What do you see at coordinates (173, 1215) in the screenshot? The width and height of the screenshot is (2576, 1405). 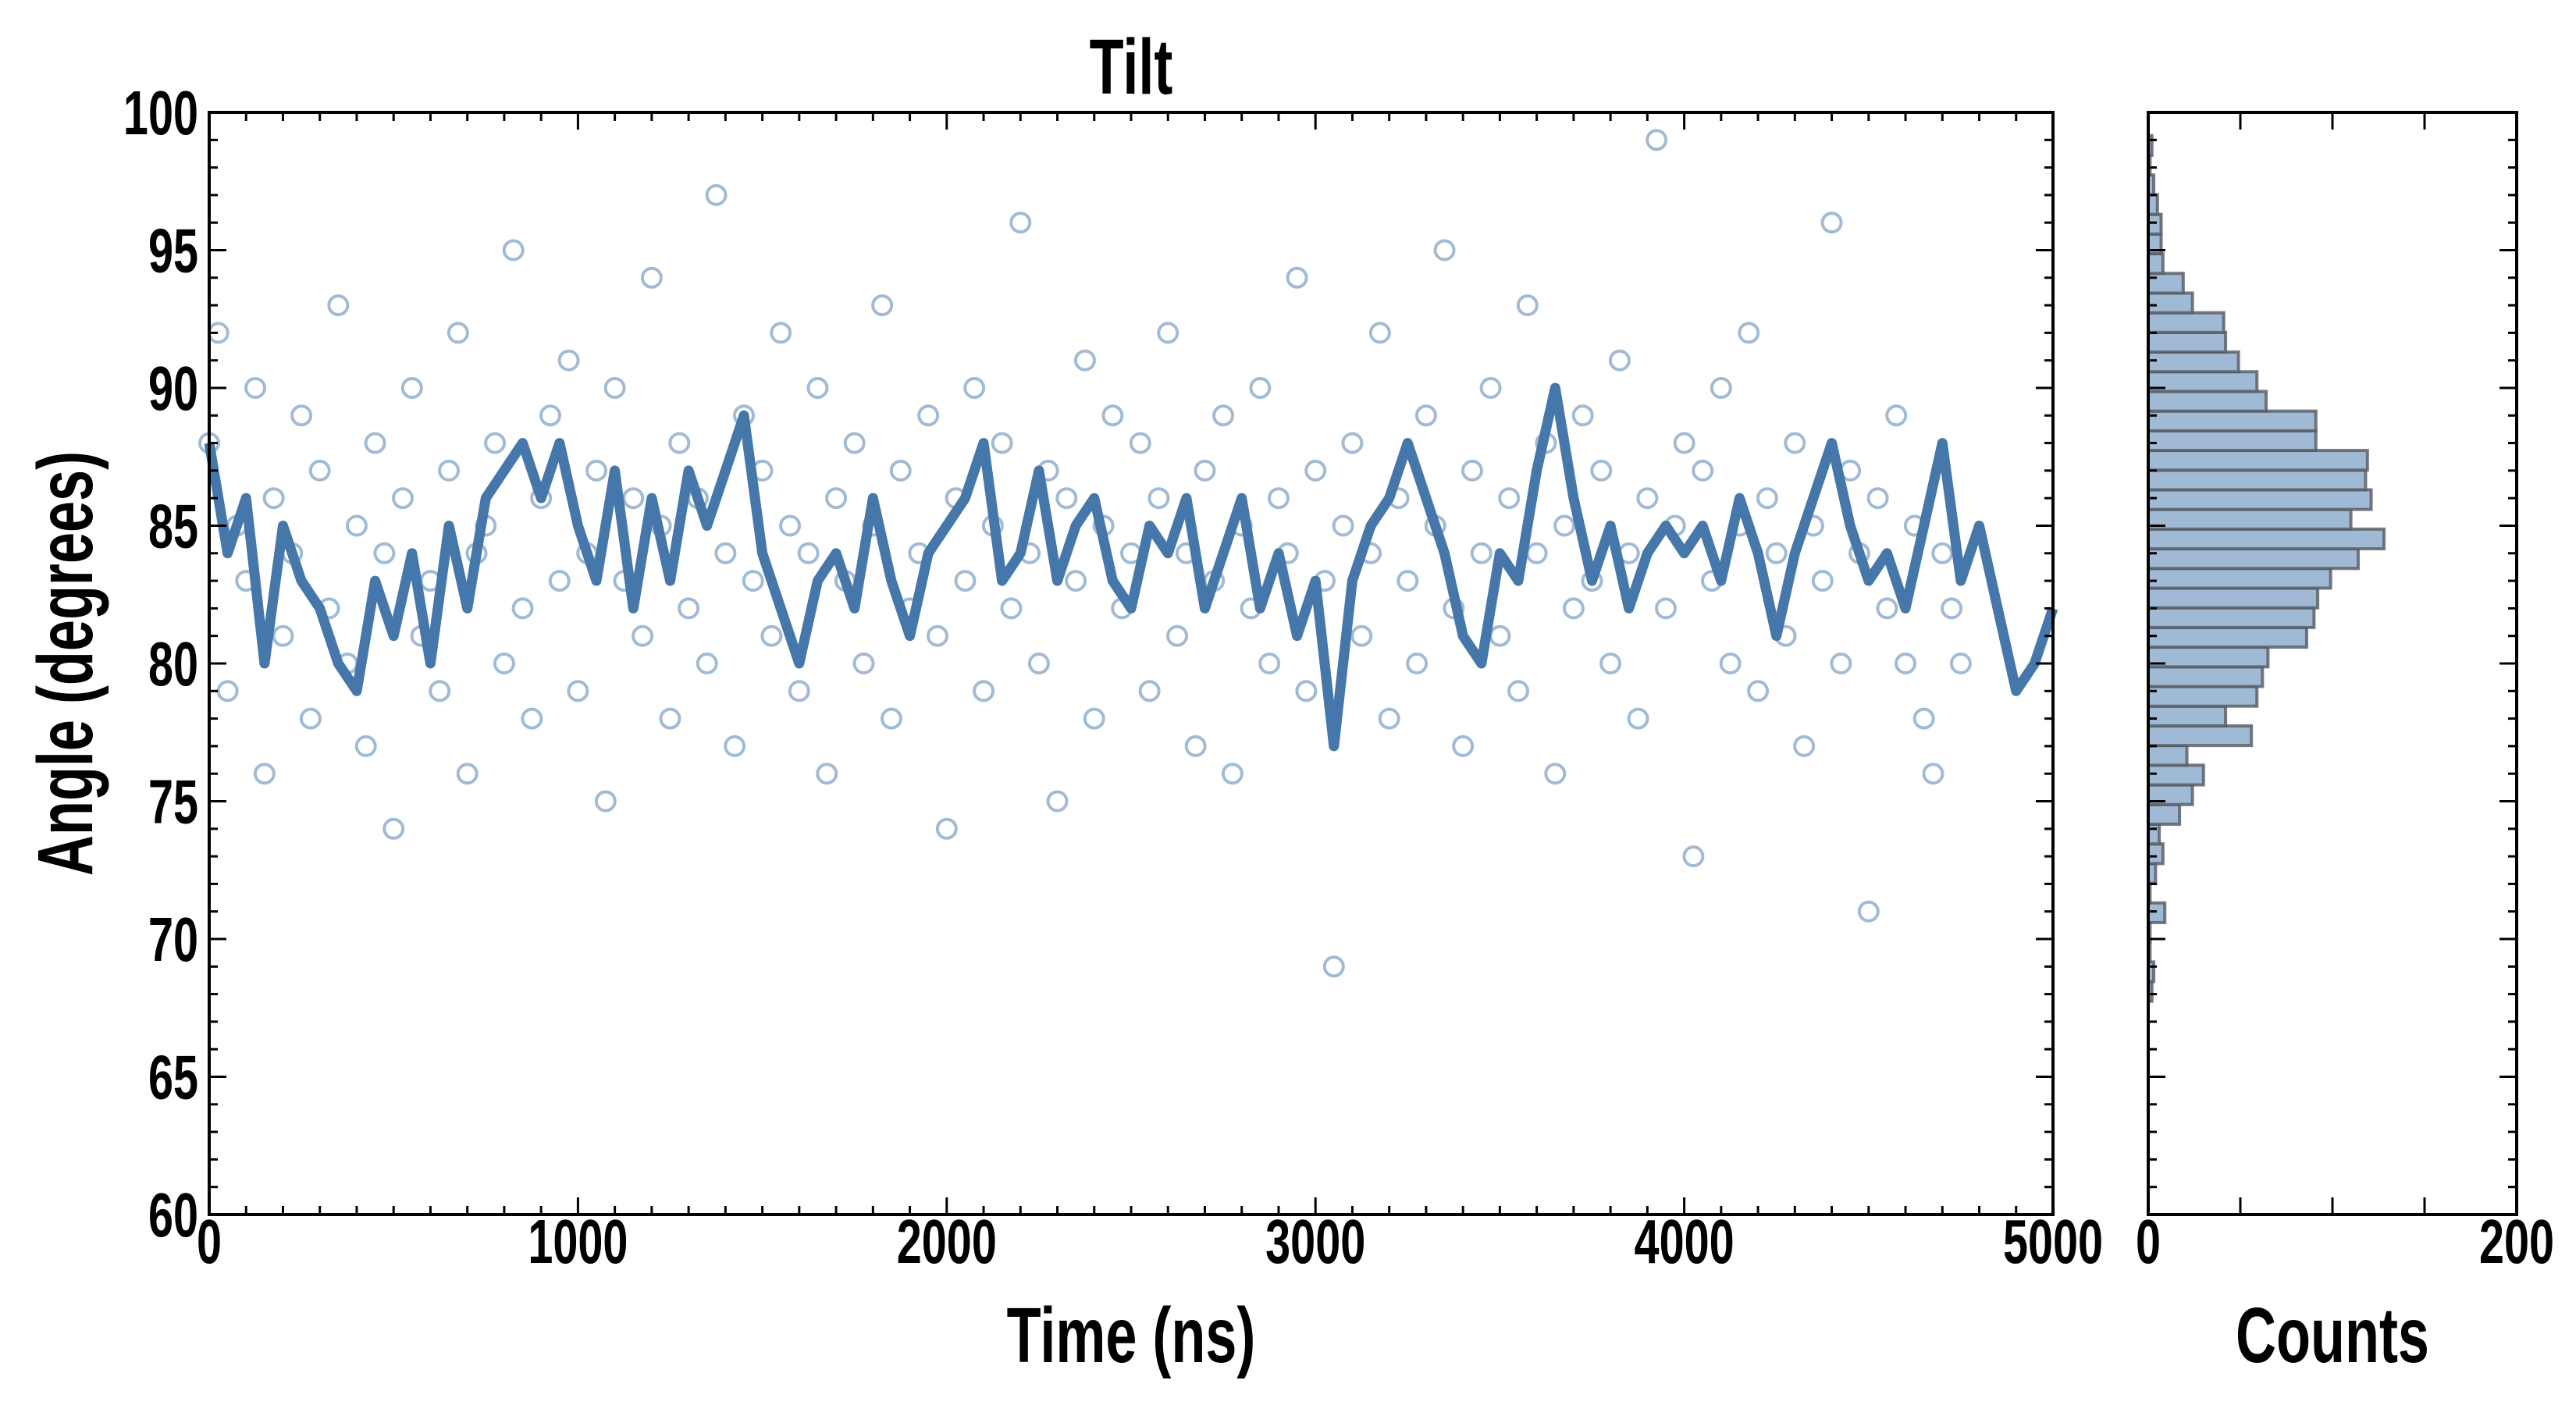 I see `y-tick-label: 60` at bounding box center [173, 1215].